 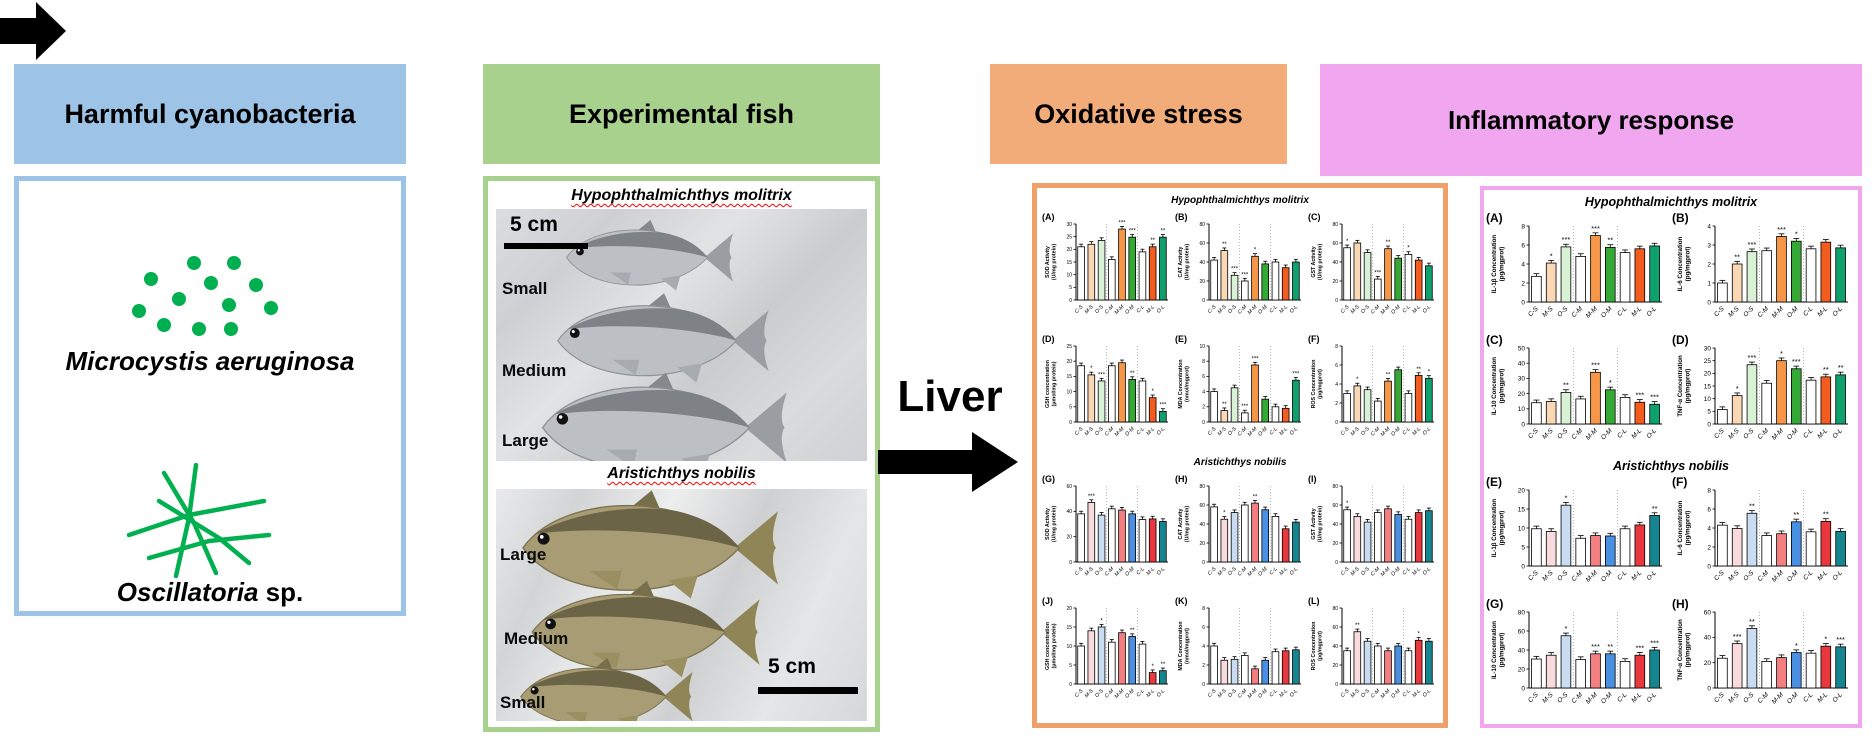 What do you see at coordinates (681, 473) in the screenshot?
I see `species-title-nobilis: Aristichthys nobilis` at bounding box center [681, 473].